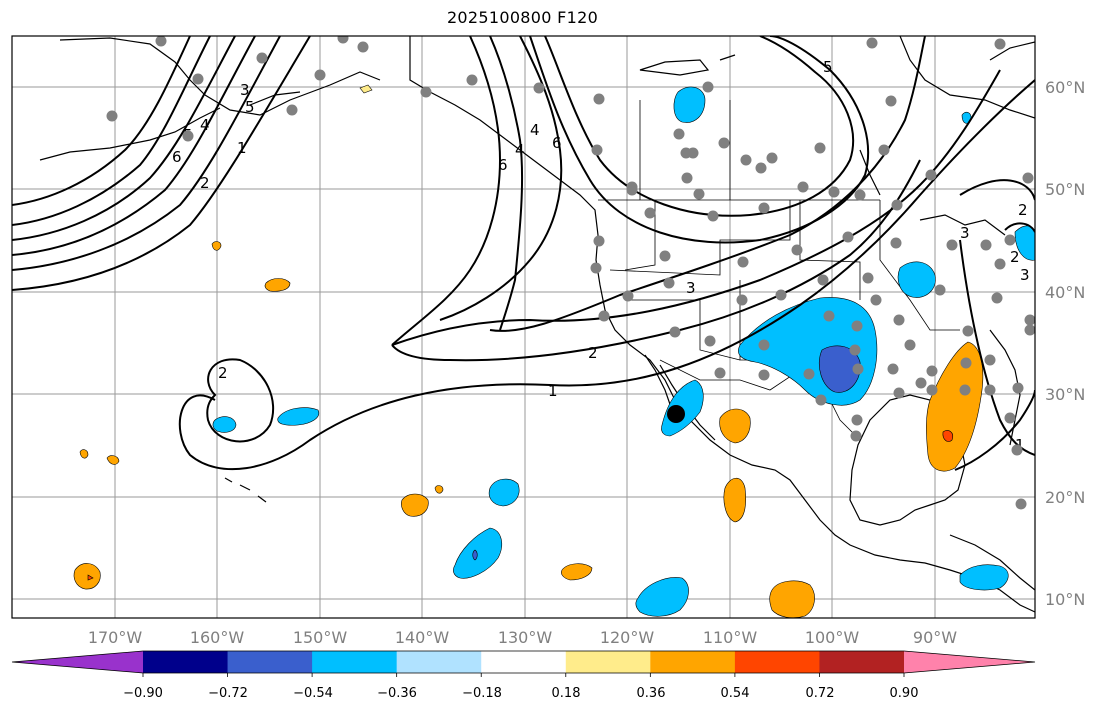  What do you see at coordinates (735, 693) in the screenshot?
I see `colorbar-tick-label: 0.54` at bounding box center [735, 693].